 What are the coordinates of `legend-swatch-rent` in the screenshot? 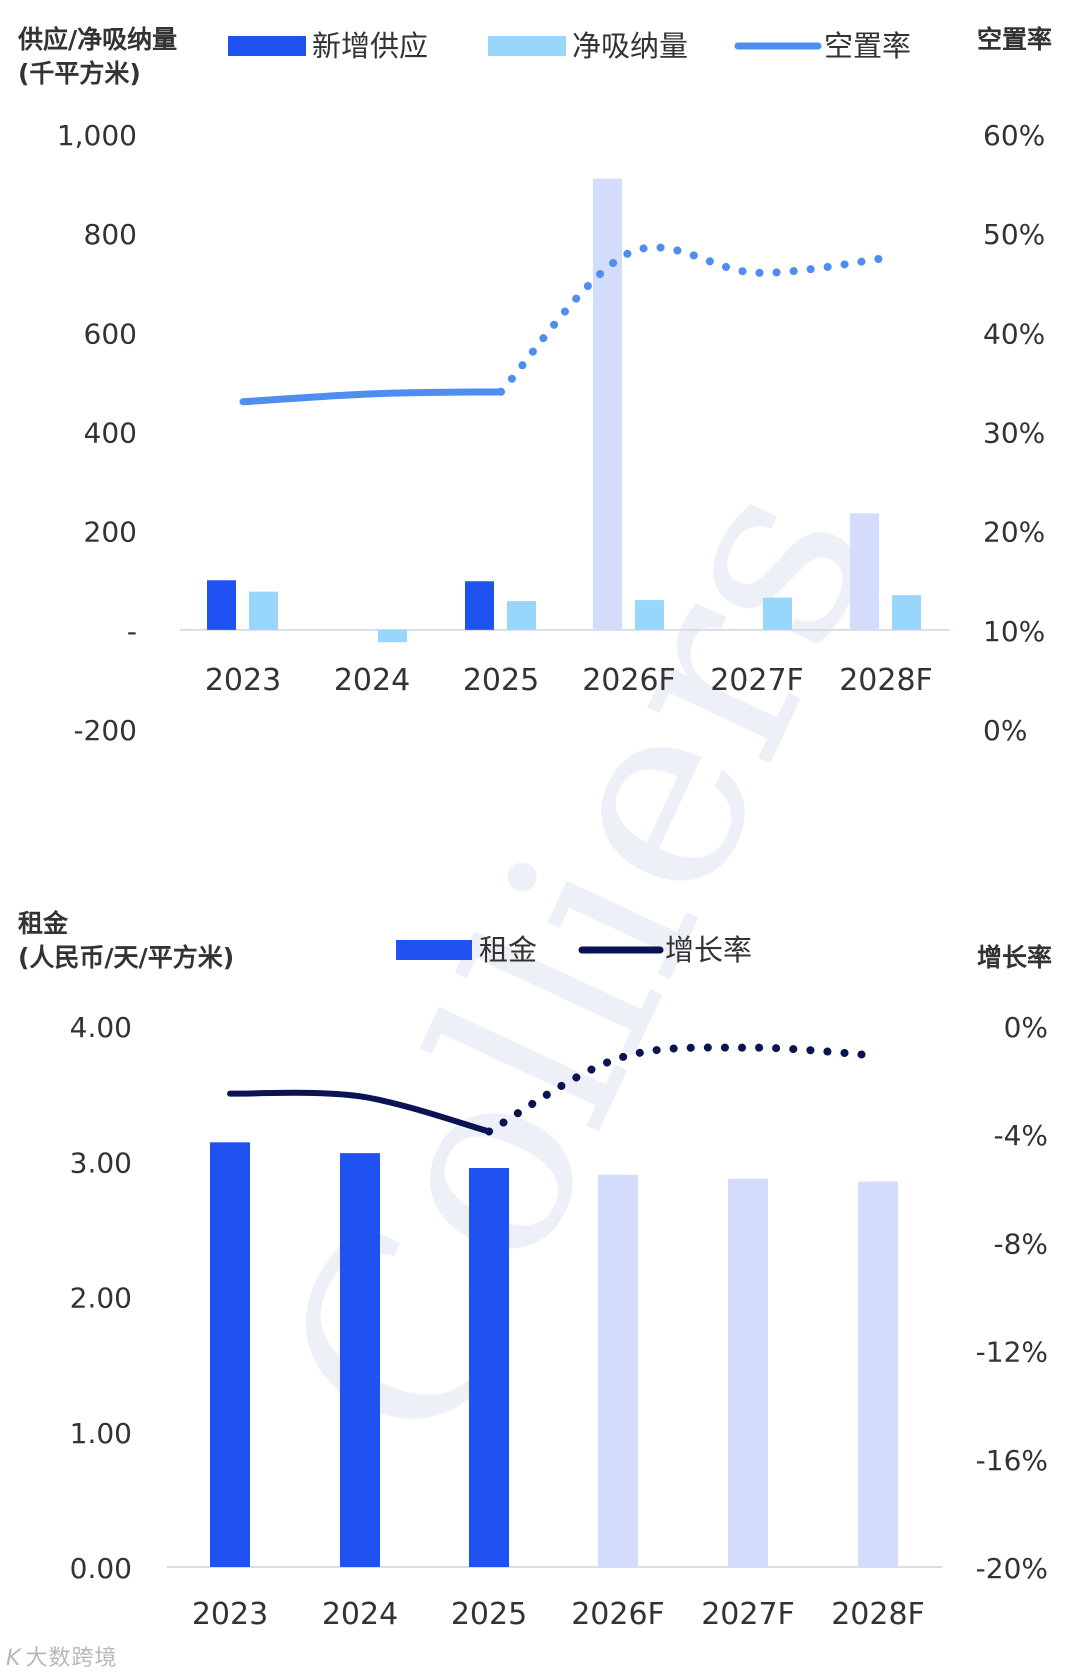 It's located at (434, 950).